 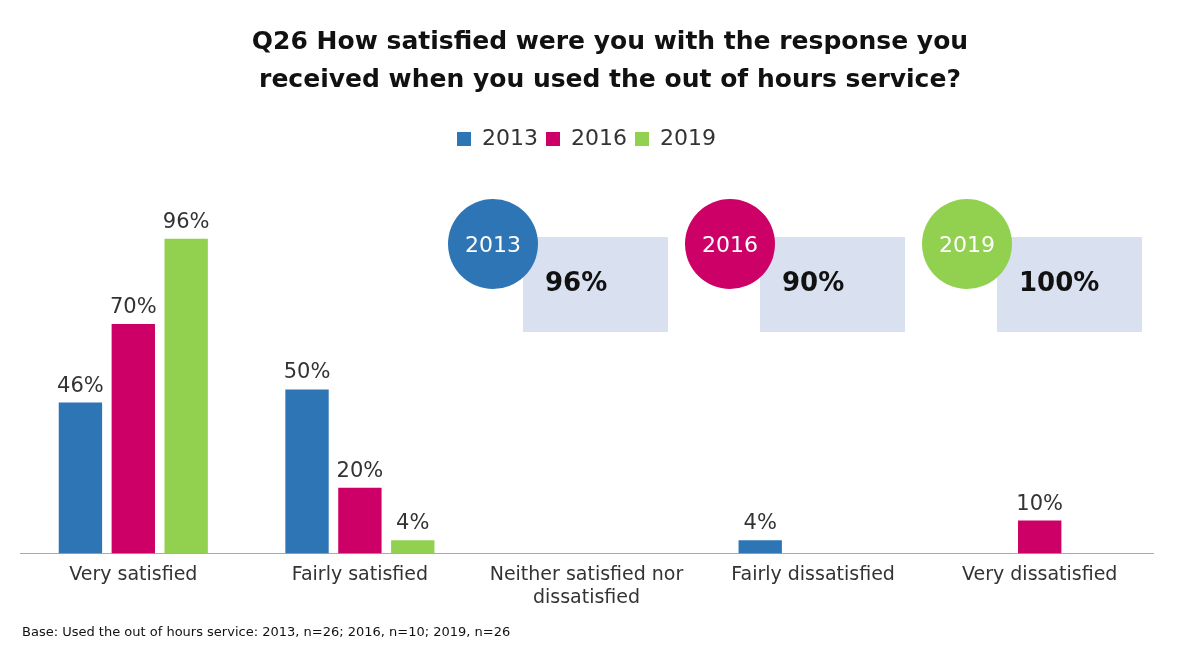 I want to click on data-label: 46%, so click(x=80, y=384).